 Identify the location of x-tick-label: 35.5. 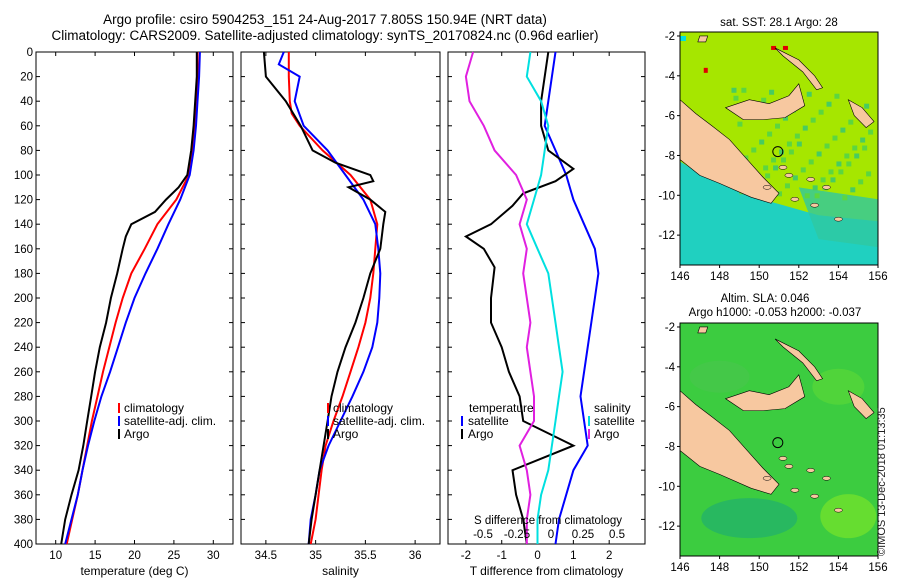
(365, 556).